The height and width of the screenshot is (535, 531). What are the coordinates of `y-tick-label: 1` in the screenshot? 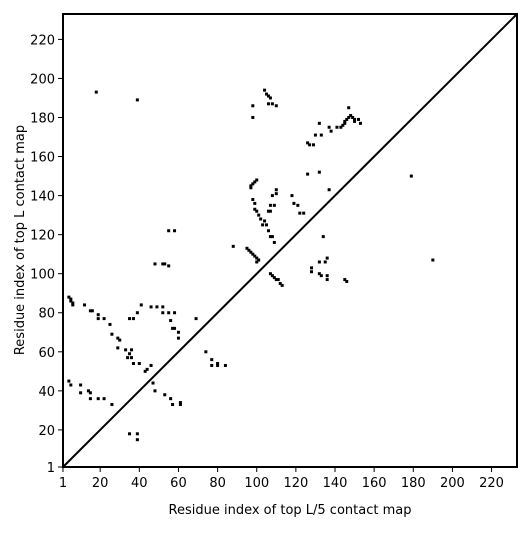 It's located at (51, 468).